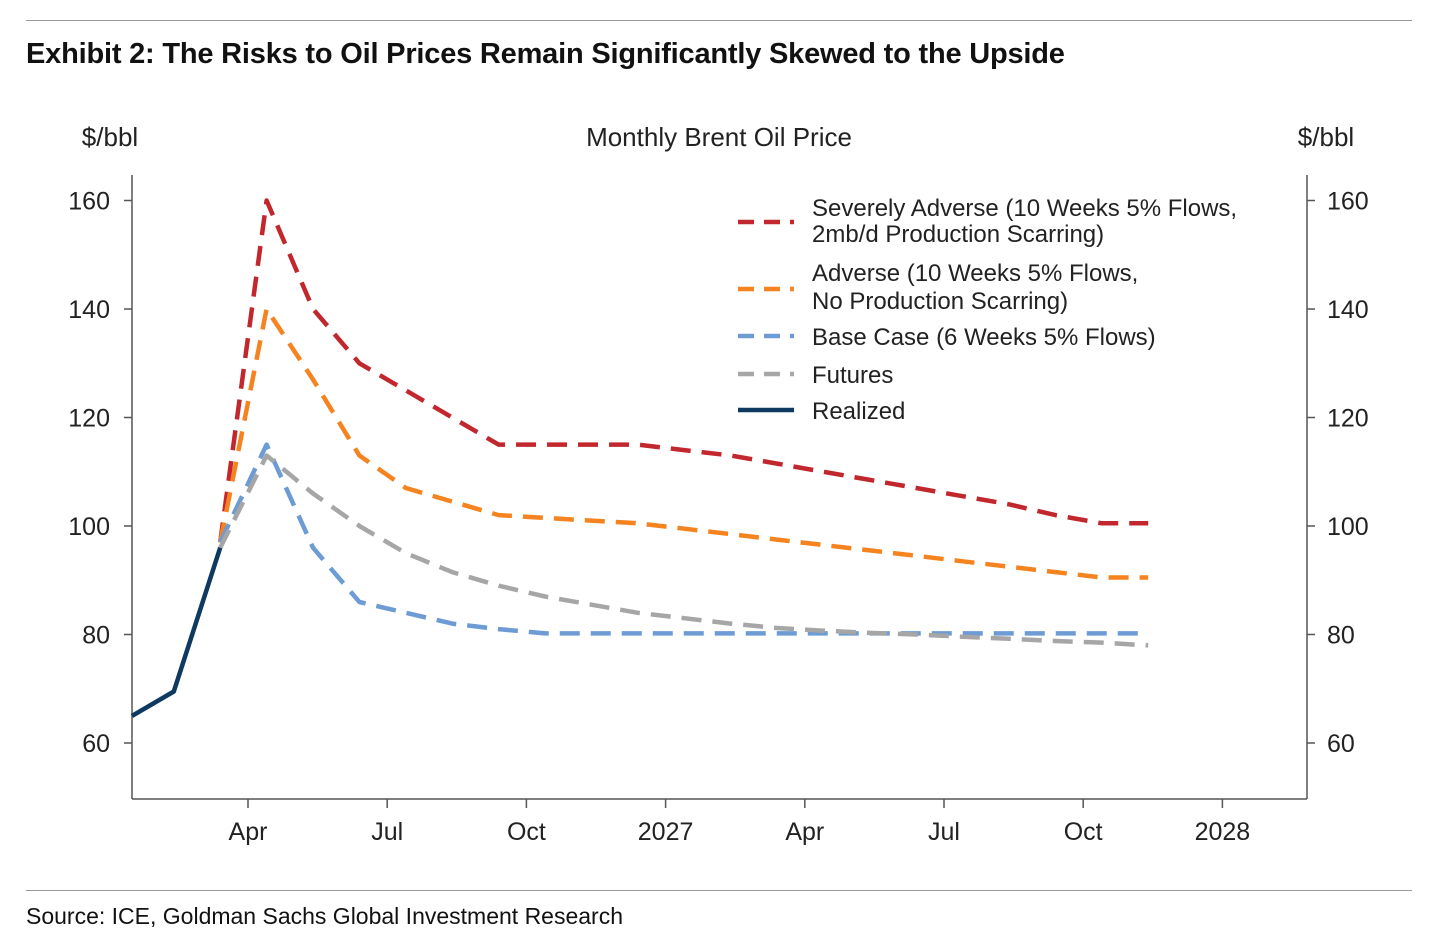 The width and height of the screenshot is (1444, 948). Describe the element at coordinates (858, 411) in the screenshot. I see `legend-label: Realized` at that location.